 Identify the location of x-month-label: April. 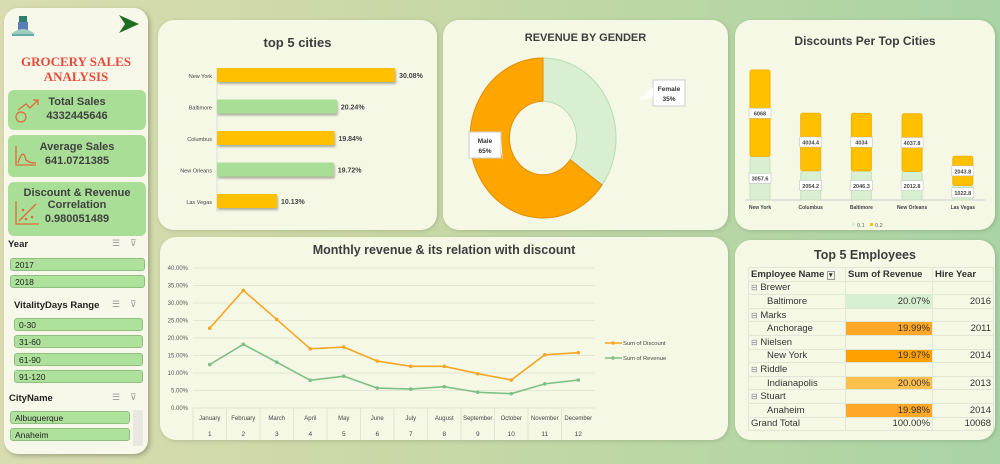
(310, 419).